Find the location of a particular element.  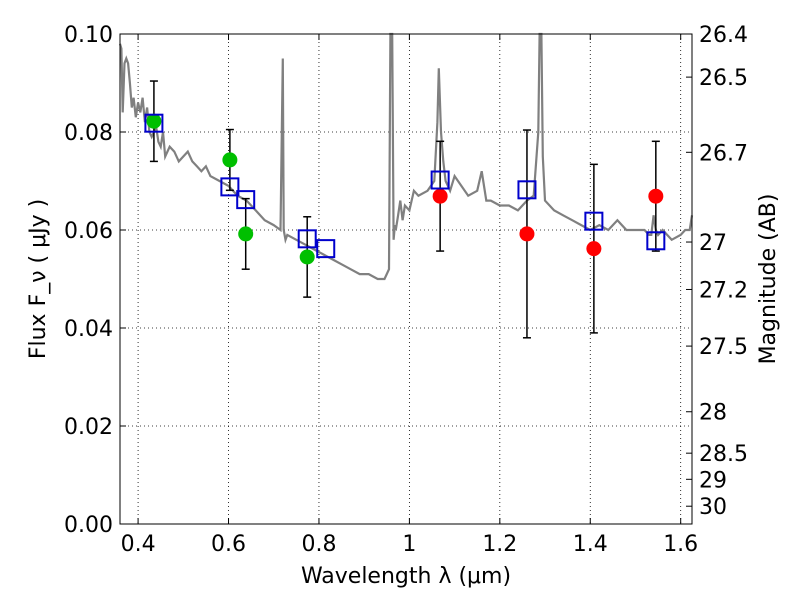

x-tick-label: 1 is located at coordinates (409, 544).